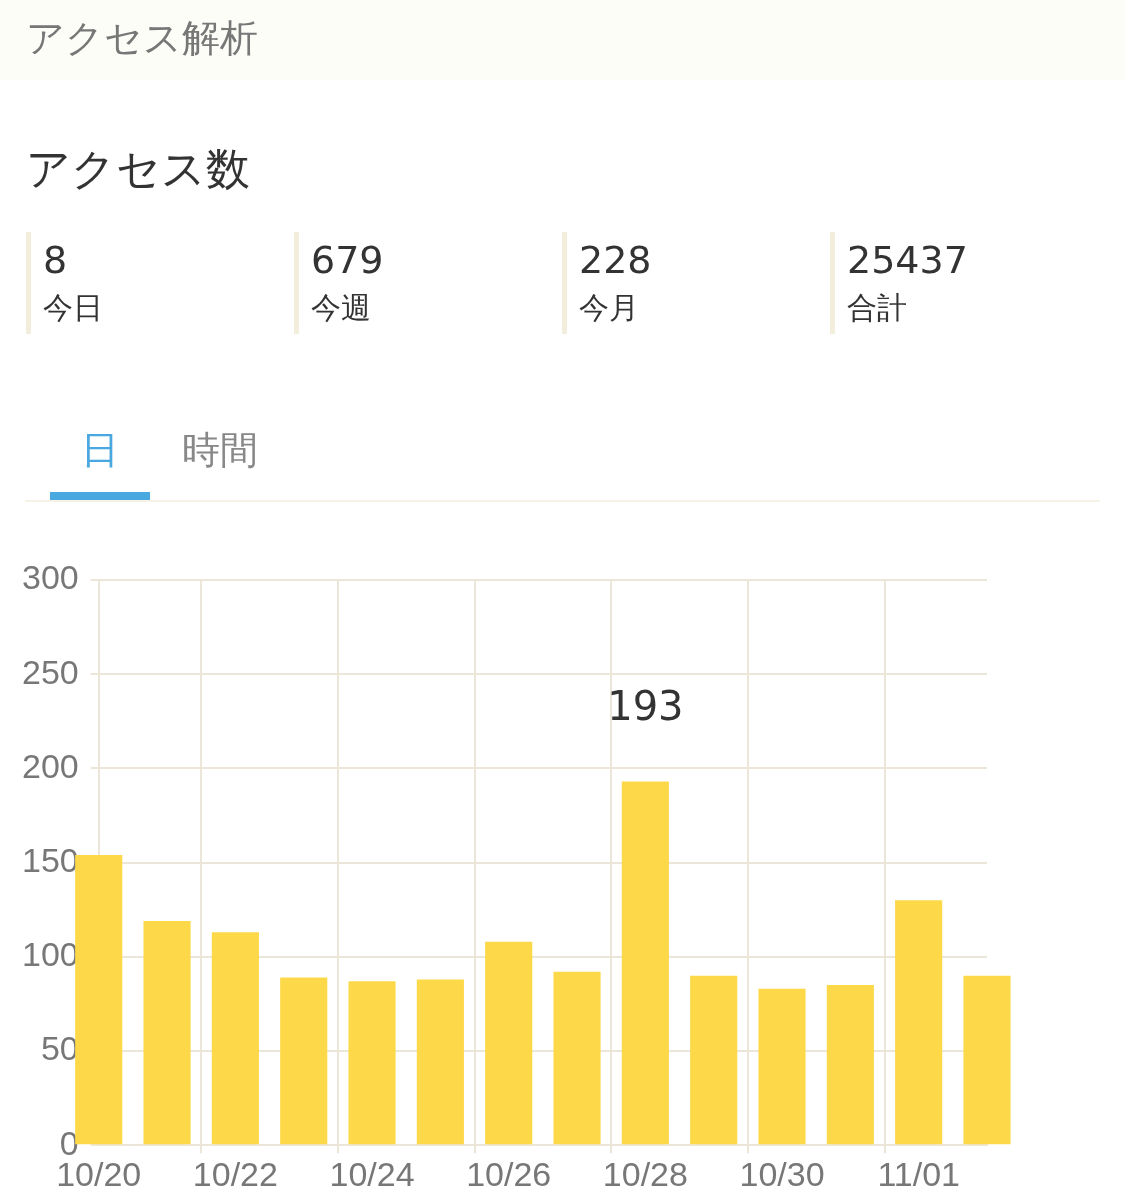 This screenshot has height=1200, width=1125. Describe the element at coordinates (50, 671) in the screenshot. I see `y-tick-label: 250` at that location.